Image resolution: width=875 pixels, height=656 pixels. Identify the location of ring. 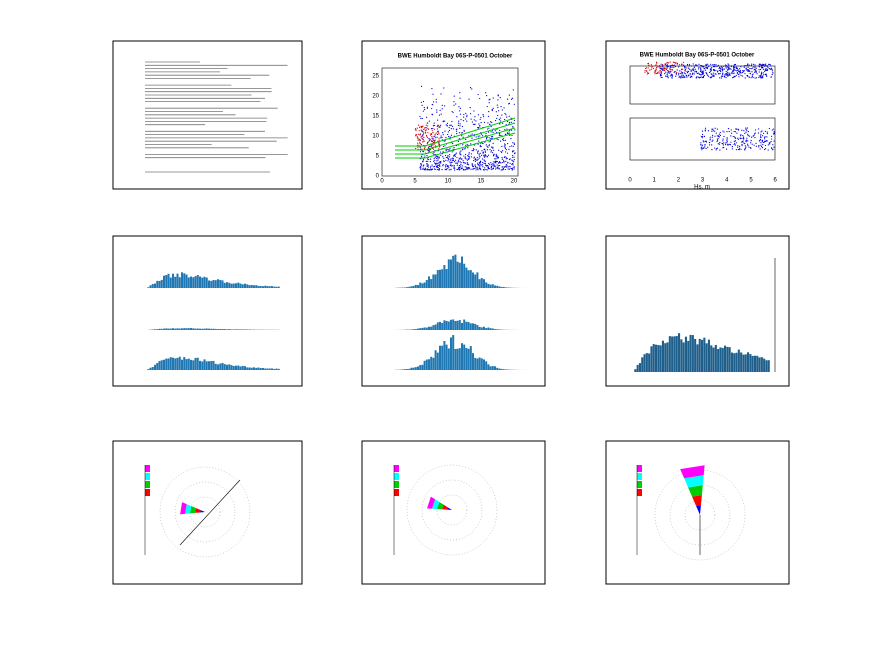
(452, 510).